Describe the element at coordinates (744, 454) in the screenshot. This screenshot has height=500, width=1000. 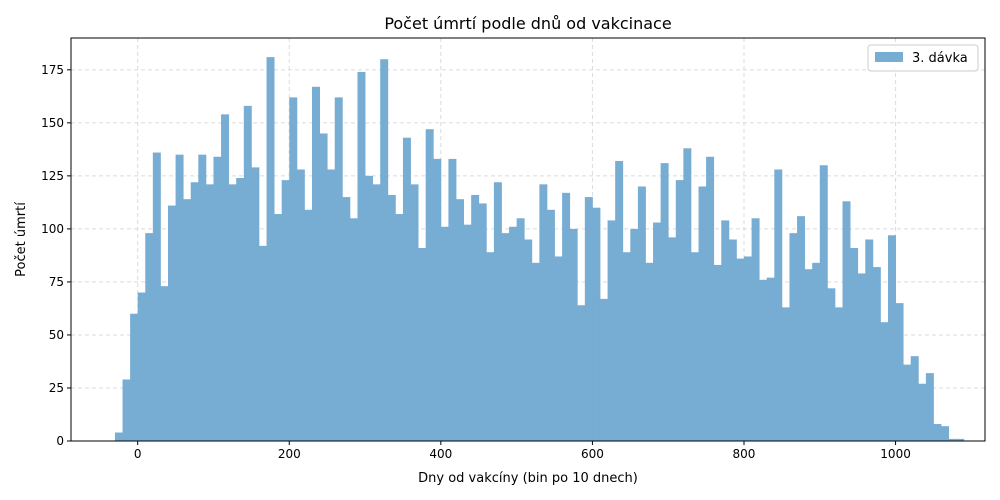
I see `x-tick-label: 800` at that location.